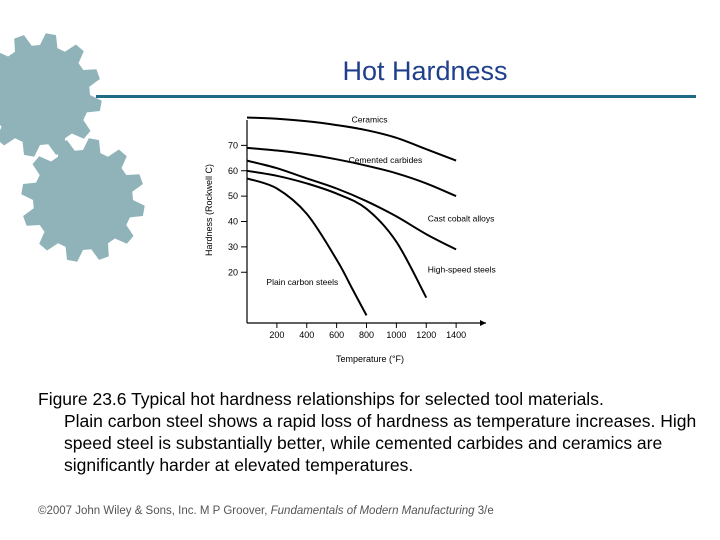 This screenshot has width=720, height=540. I want to click on series-line-plain-carbon-steels, so click(307, 246).